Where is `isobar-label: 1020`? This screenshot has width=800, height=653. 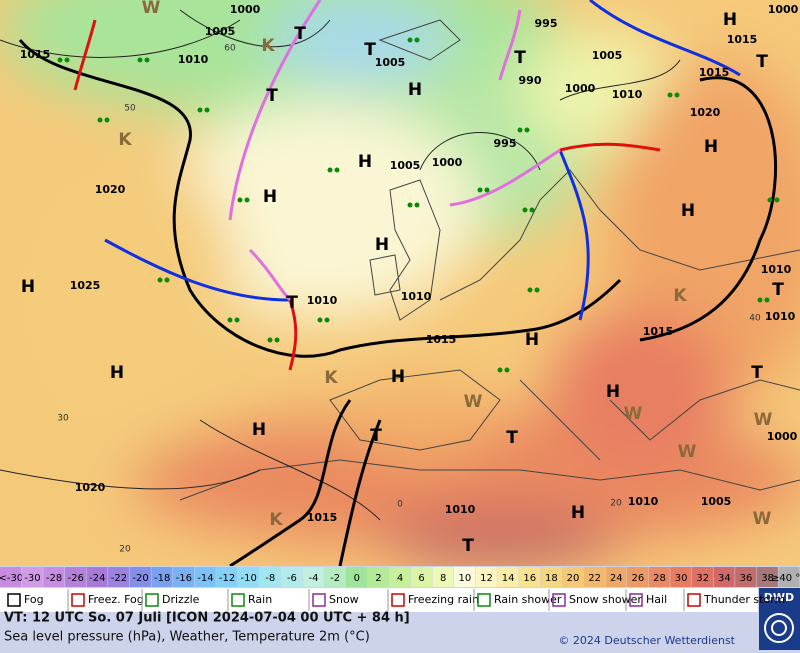 isobar-label: 1020 is located at coordinates (110, 189).